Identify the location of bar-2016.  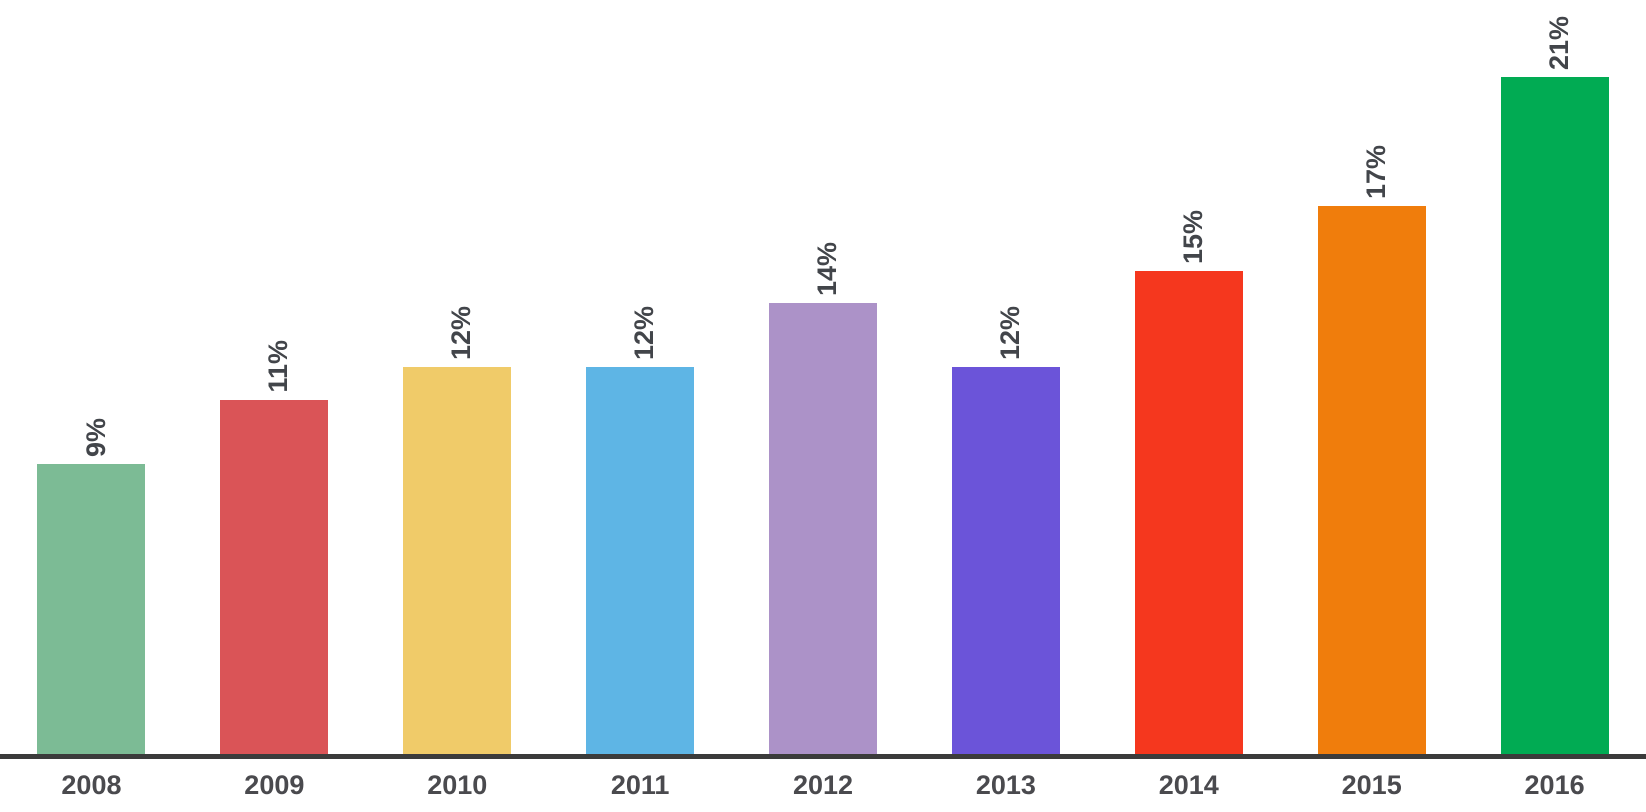
(1554, 415).